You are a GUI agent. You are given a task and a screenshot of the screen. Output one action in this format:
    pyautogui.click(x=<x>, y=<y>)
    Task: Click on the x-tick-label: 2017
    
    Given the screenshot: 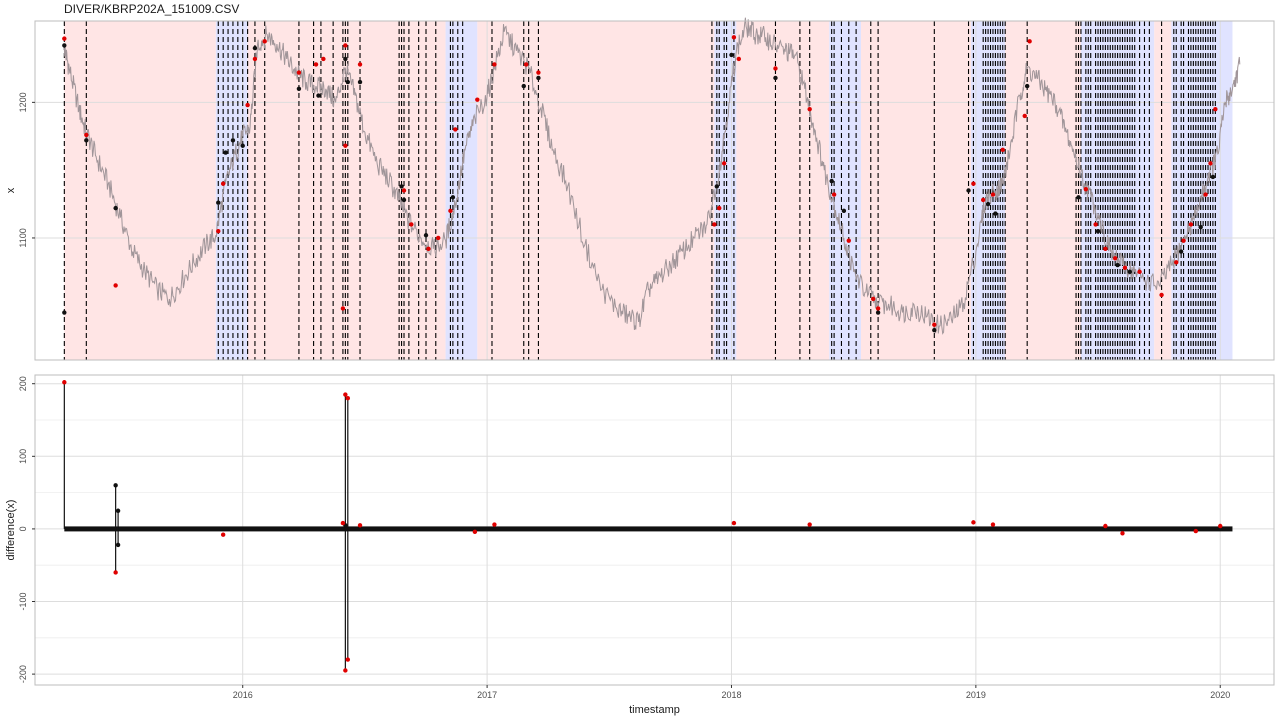 What is the action you would take?
    pyautogui.click(x=487, y=695)
    